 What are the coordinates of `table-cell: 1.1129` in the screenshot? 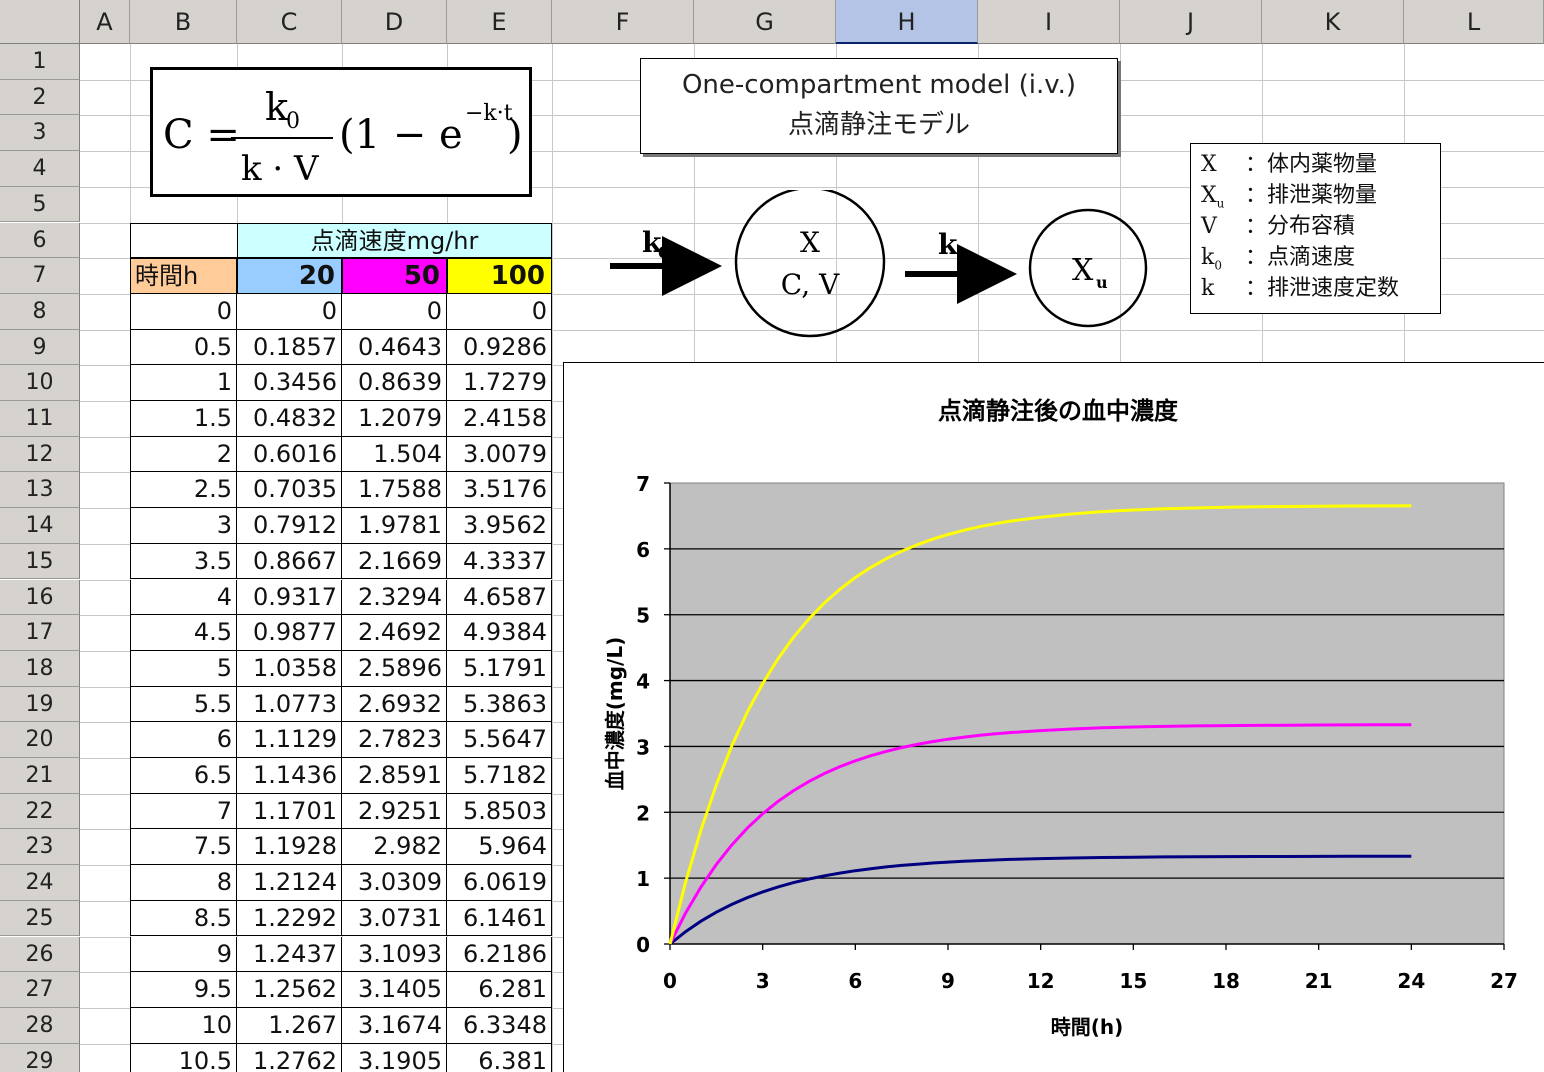 It's located at (289, 740).